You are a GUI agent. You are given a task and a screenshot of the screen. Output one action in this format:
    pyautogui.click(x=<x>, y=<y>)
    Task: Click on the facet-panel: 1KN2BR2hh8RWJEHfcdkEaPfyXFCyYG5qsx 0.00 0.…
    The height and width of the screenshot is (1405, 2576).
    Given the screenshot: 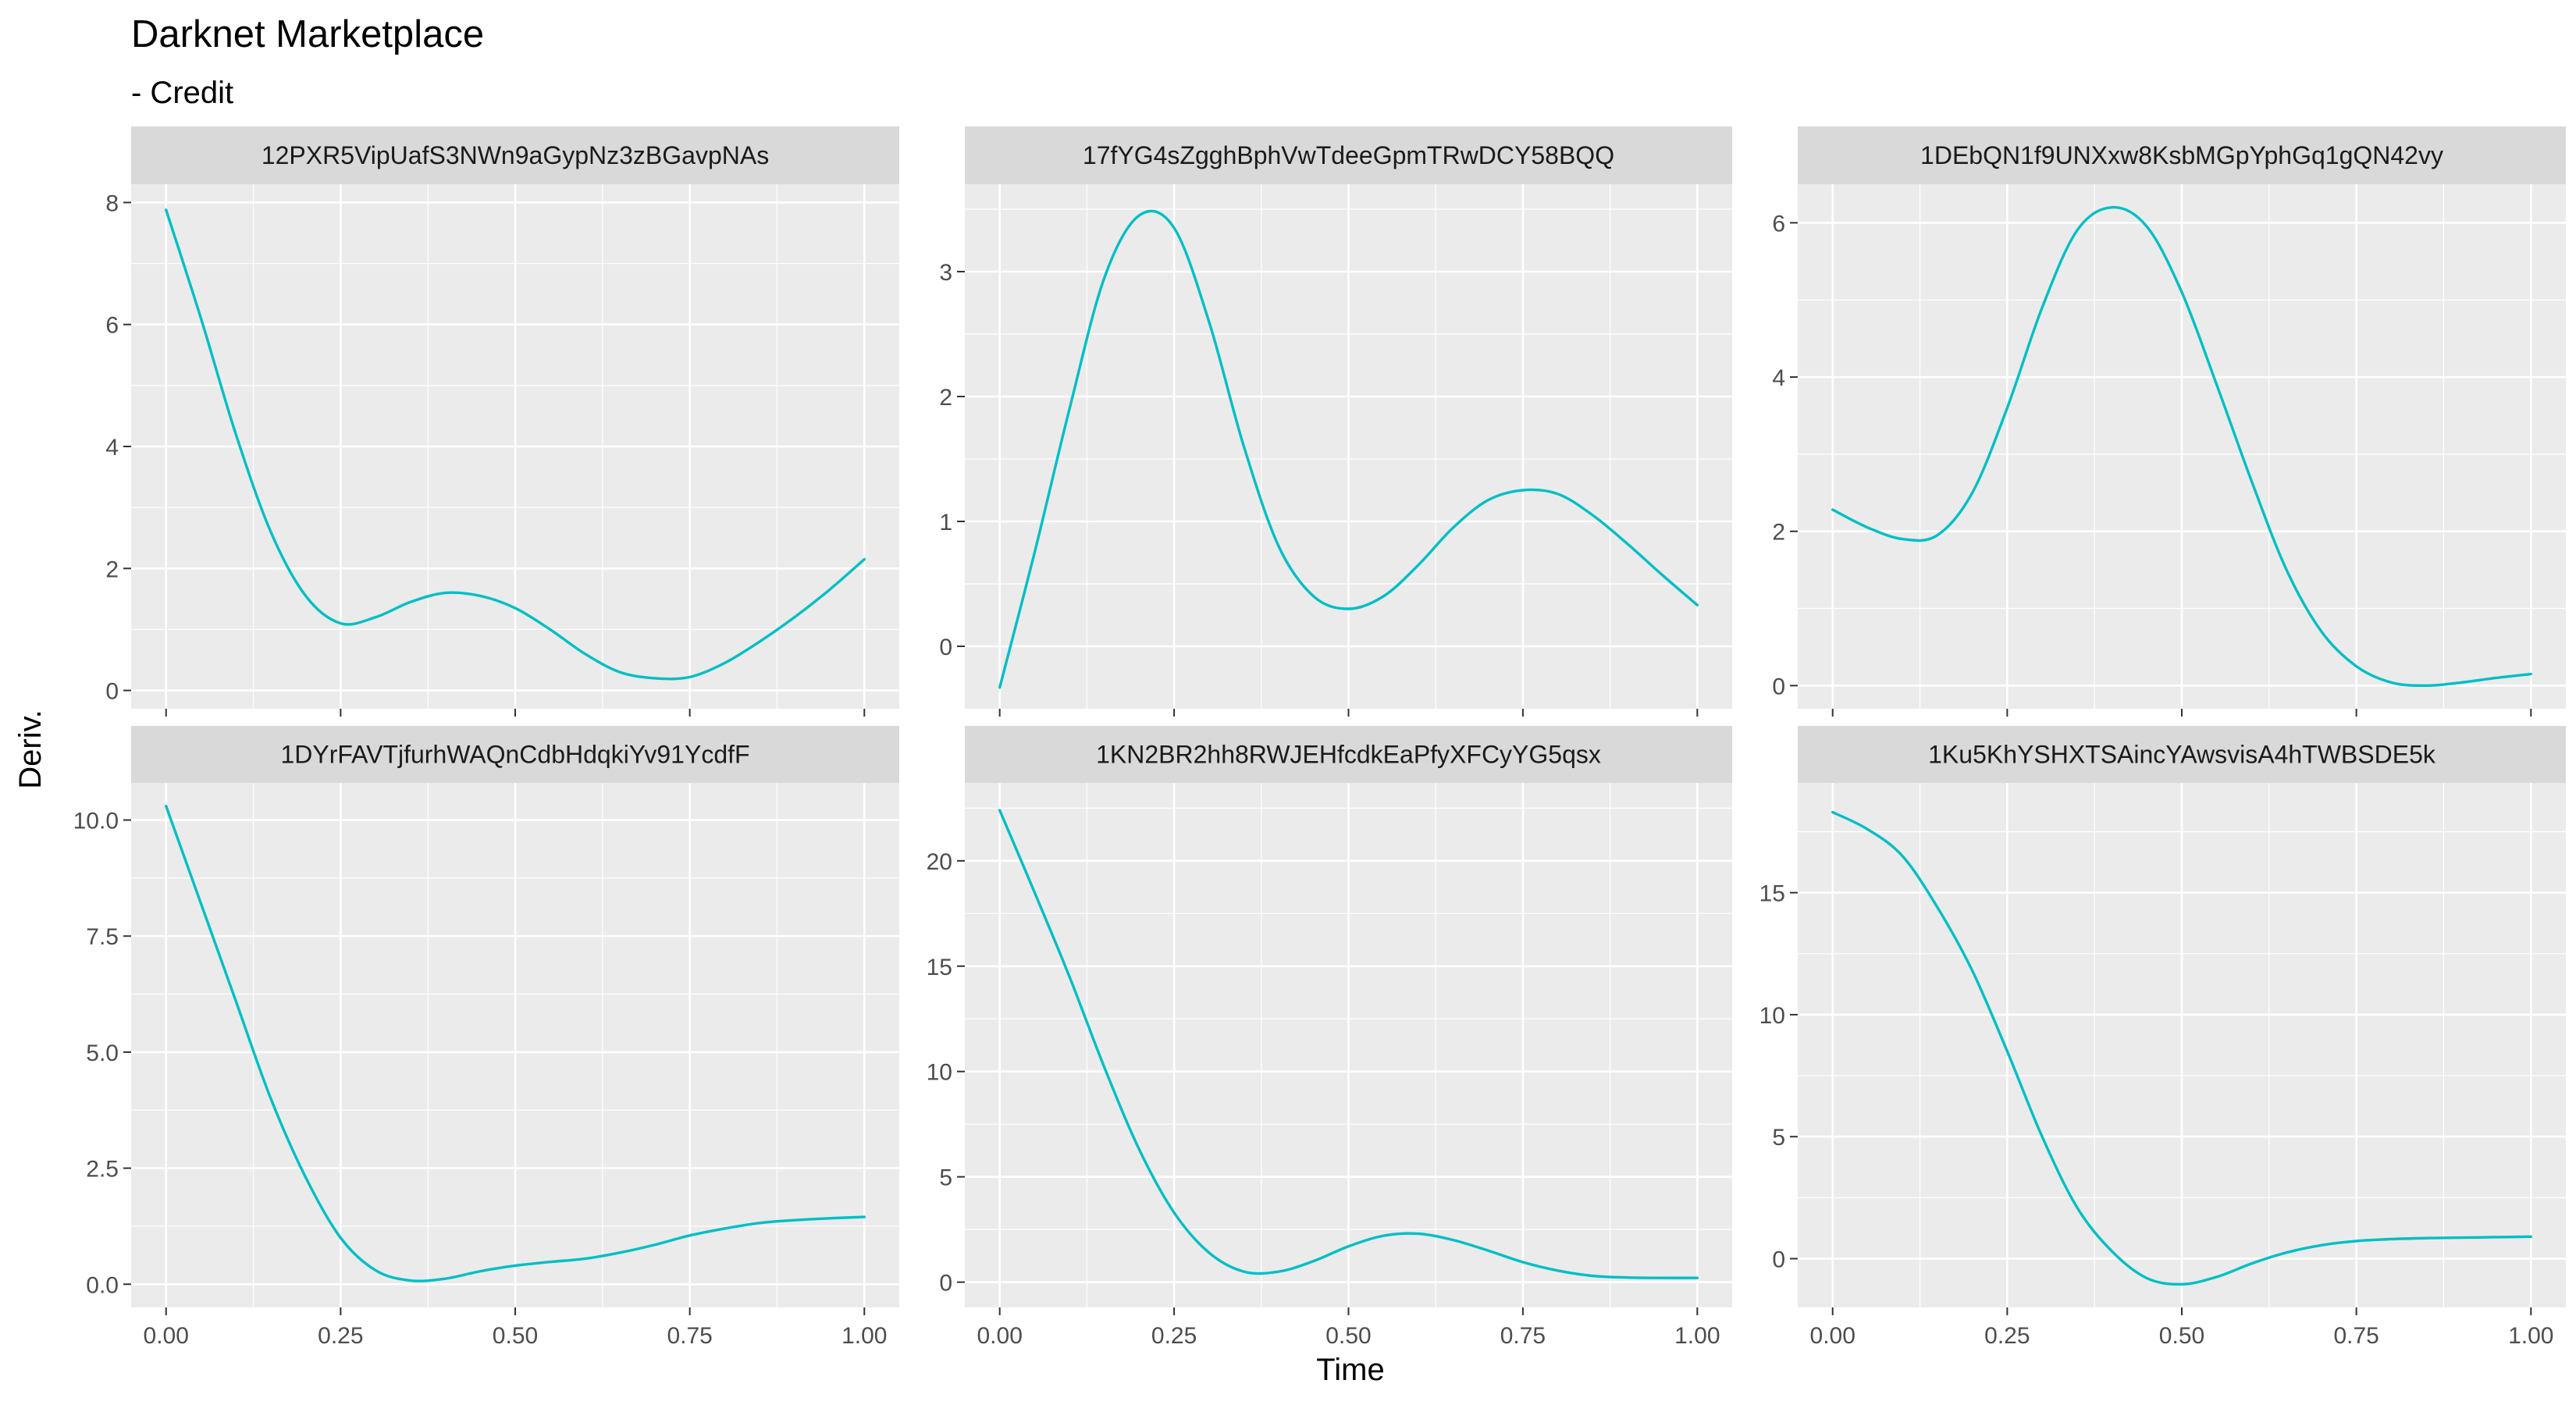 What is the action you would take?
    pyautogui.click(x=1329, y=1037)
    